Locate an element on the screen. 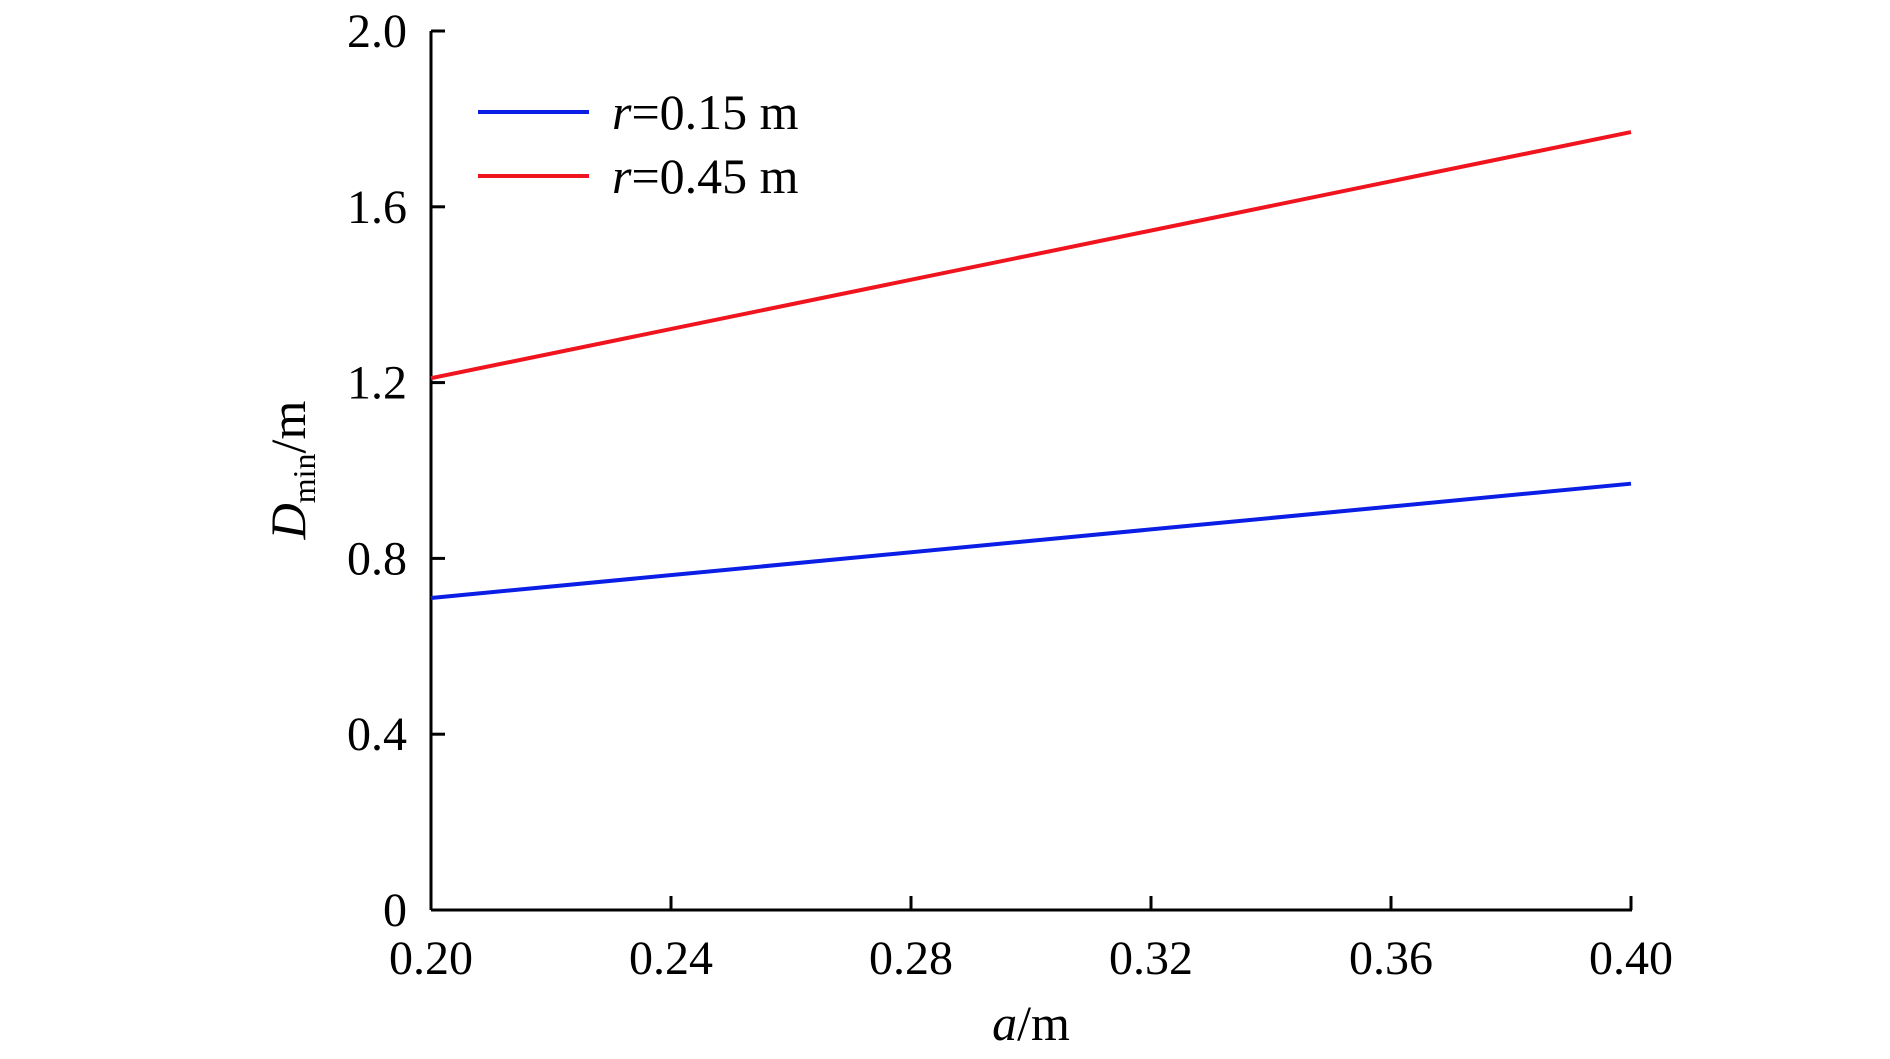 The image size is (1890, 1059). x-tick-label: 0.40 is located at coordinates (1631, 958).